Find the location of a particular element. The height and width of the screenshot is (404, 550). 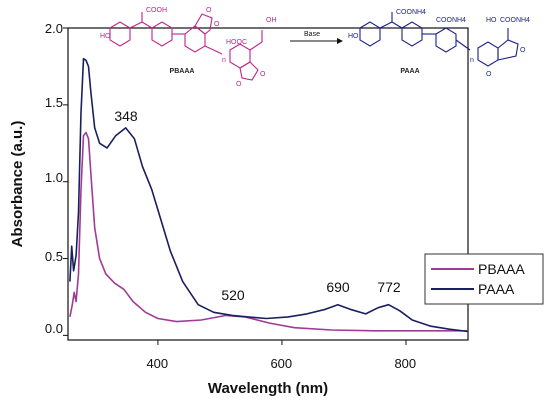

reaction-arrow-label: Base is located at coordinates (312, 34).